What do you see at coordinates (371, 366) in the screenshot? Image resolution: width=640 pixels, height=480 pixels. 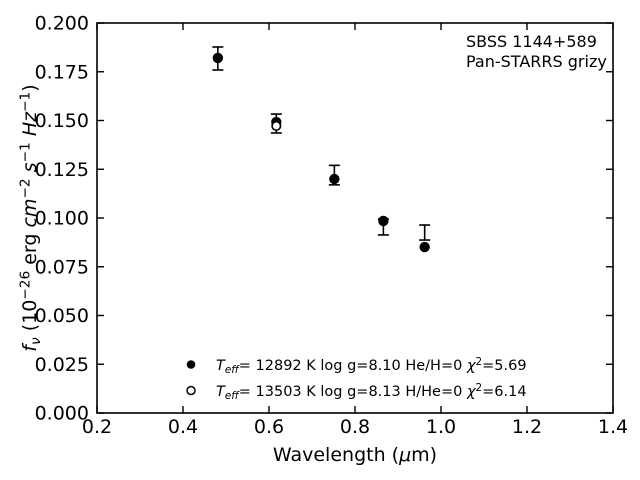 I see `legend-label: Teff= 12892 K log g=8.10 He/H=0 χ2=5.69` at bounding box center [371, 366].